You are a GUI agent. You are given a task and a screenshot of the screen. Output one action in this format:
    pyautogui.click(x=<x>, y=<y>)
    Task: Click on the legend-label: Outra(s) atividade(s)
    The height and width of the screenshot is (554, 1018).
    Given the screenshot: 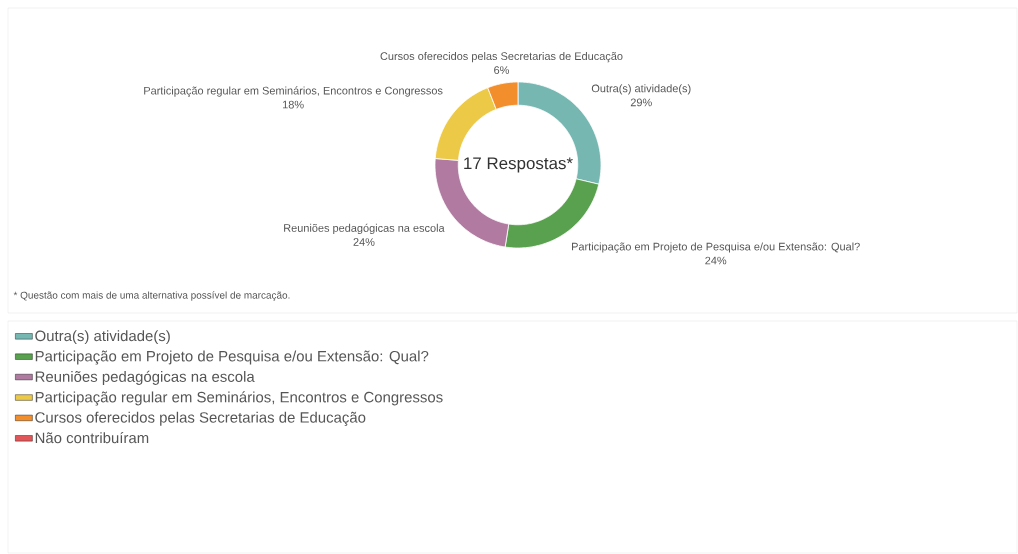 What is the action you would take?
    pyautogui.click(x=102, y=337)
    